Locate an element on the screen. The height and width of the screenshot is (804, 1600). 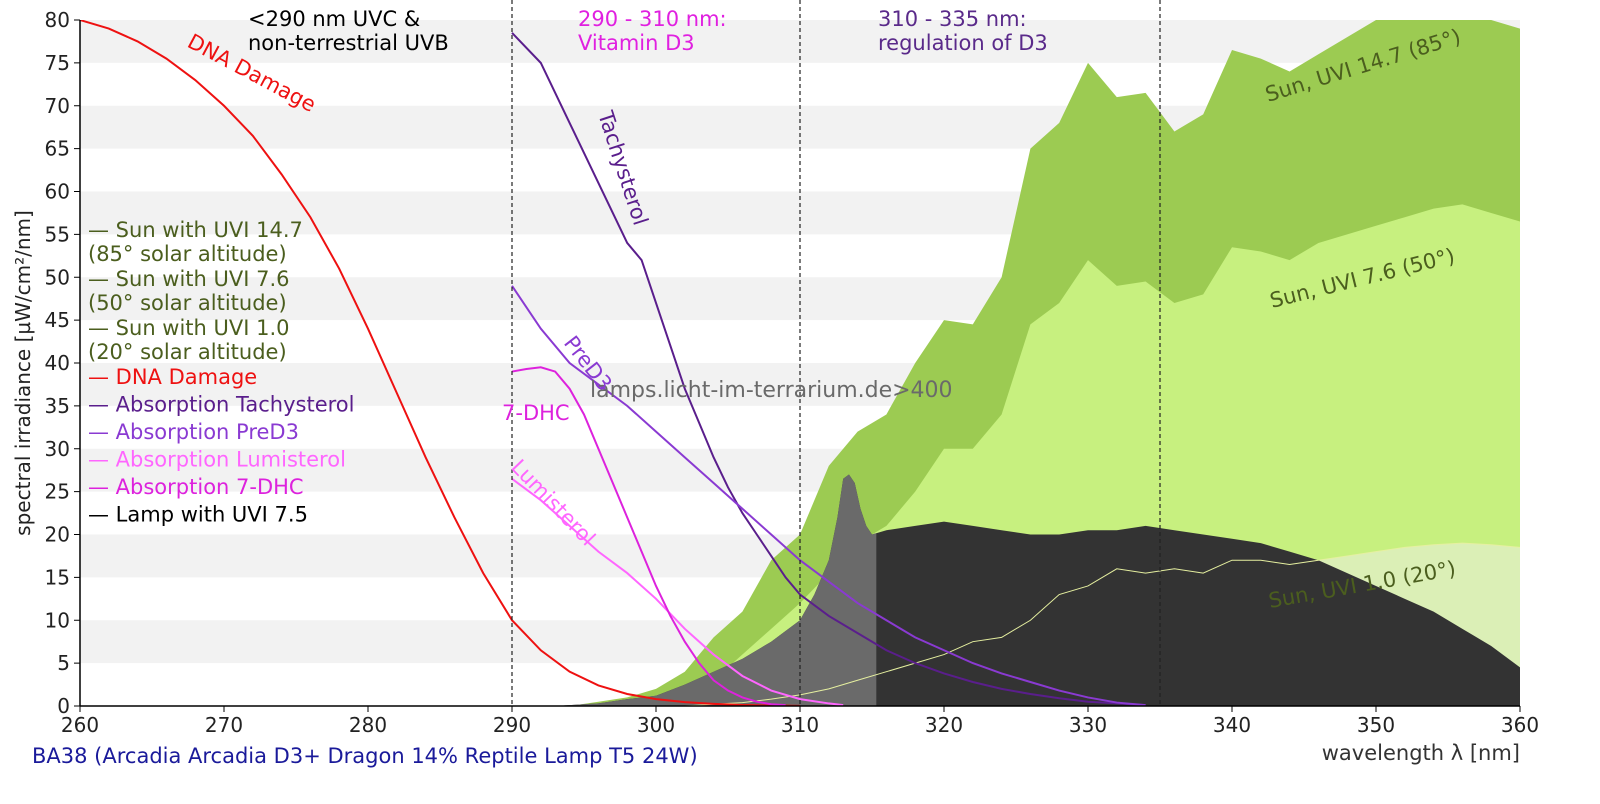
y-tick-label: 55 is located at coordinates (57, 234).